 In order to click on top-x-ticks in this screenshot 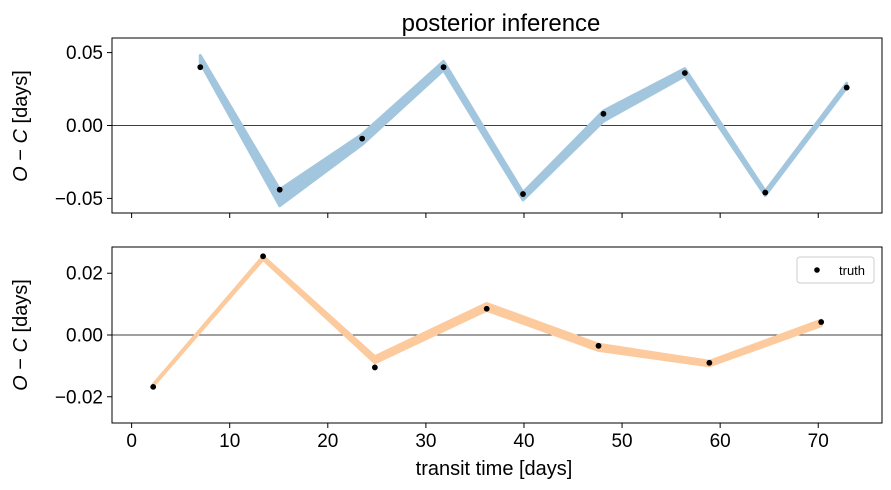, I will do `click(475, 215)`.